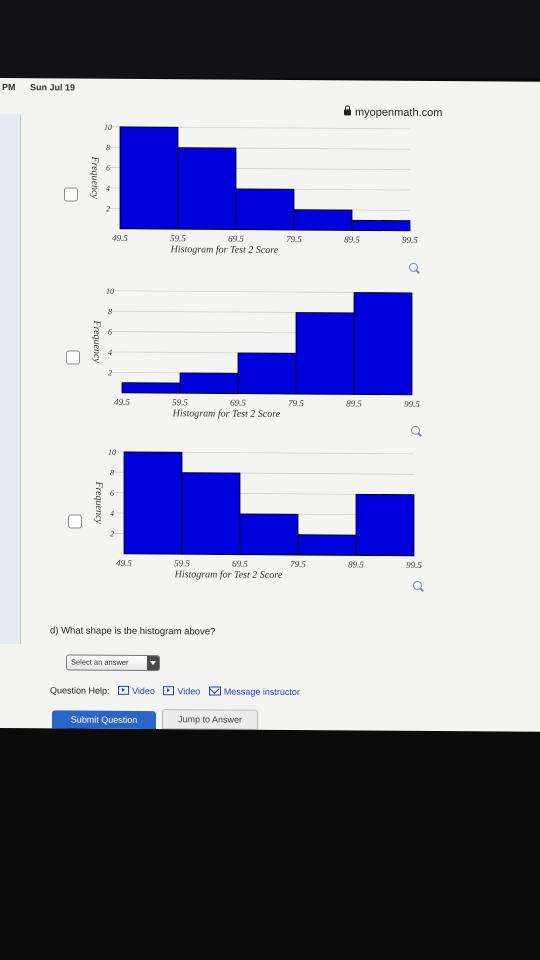 Image resolution: width=540 pixels, height=960 pixels. What do you see at coordinates (104, 720) in the screenshot?
I see `submit-question-button: Submit Question` at bounding box center [104, 720].